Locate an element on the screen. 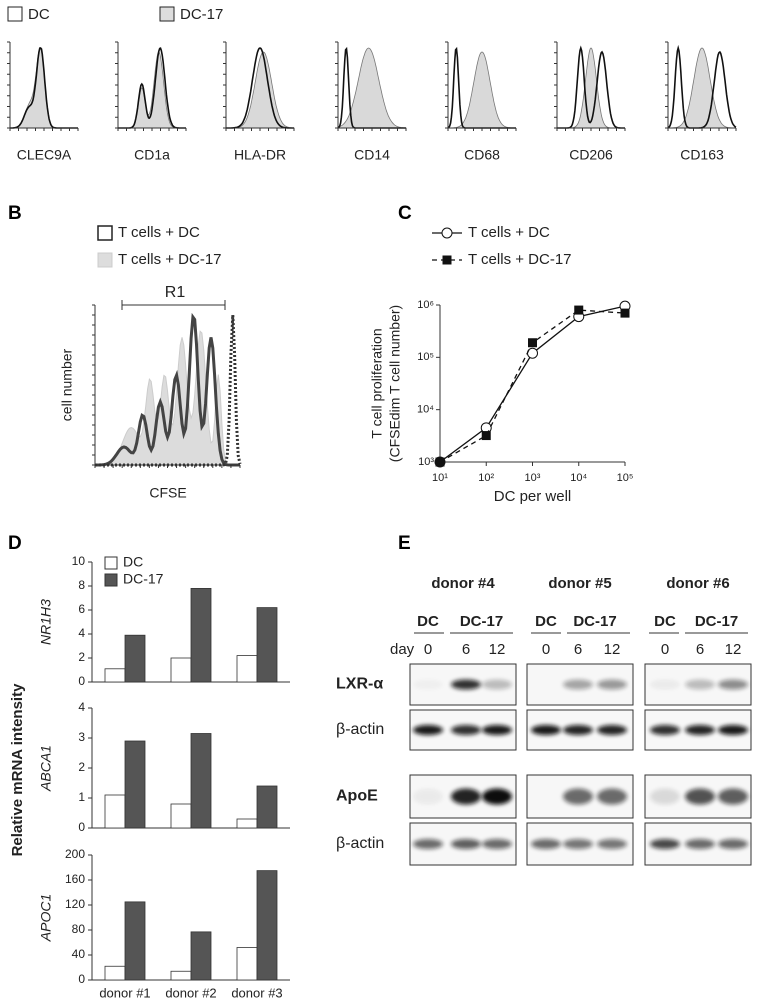  x-tick-label: donor #2 is located at coordinates (190, 992).